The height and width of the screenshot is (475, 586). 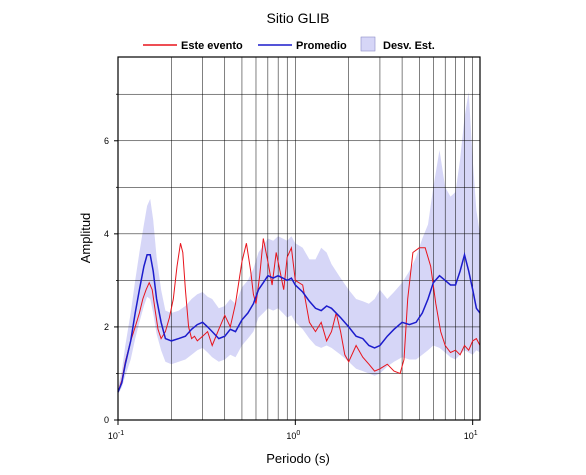 What do you see at coordinates (298, 458) in the screenshot?
I see `x-axis-label: Periodo (s)` at bounding box center [298, 458].